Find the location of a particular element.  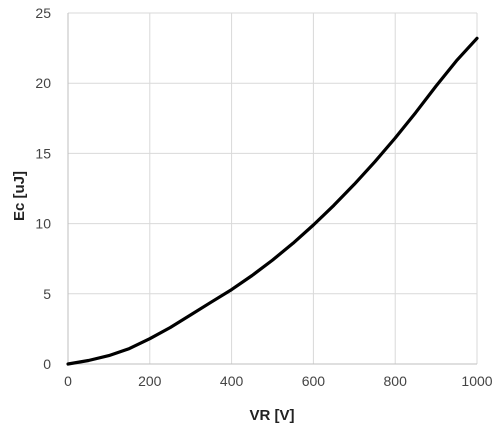

x-tick-label: 1000 is located at coordinates (476, 381).